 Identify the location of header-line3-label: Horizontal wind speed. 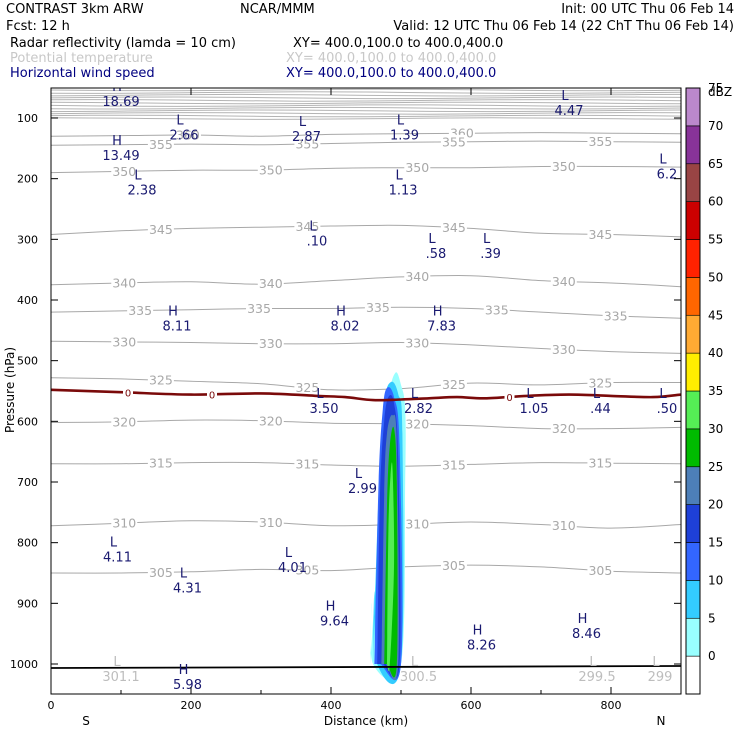
(82, 73).